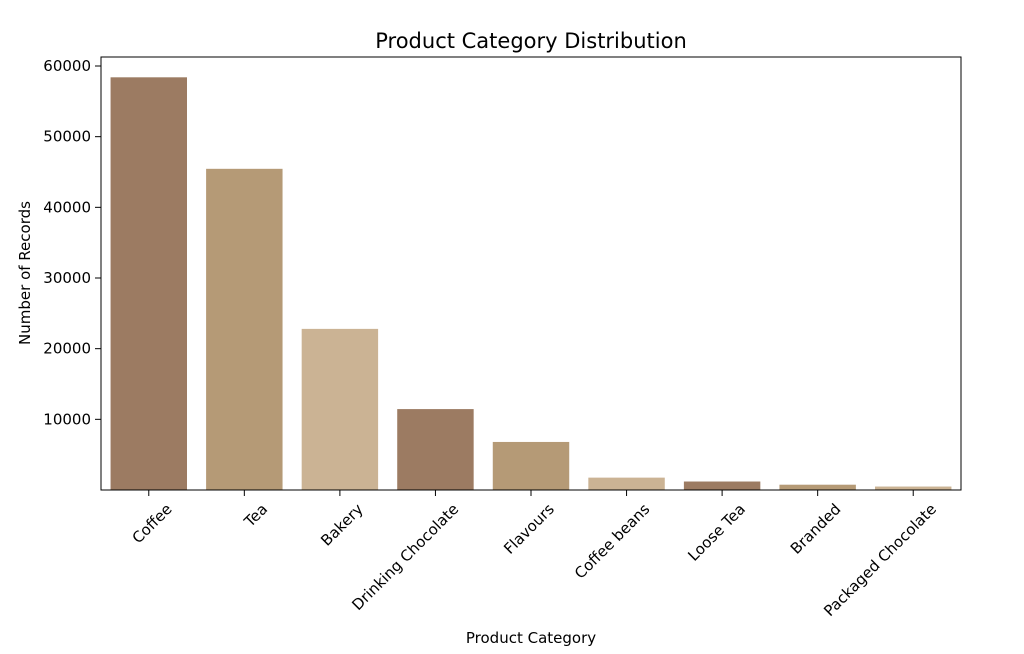 This screenshot has width=1024, height=654. What do you see at coordinates (817, 487) in the screenshot?
I see `bar-branded` at bounding box center [817, 487].